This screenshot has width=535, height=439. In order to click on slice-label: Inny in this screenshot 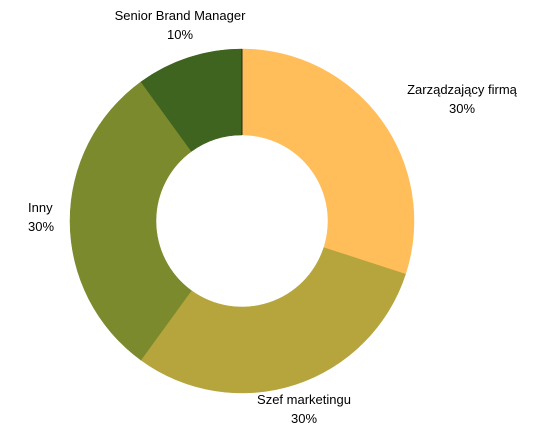, I will do `click(40, 207)`.